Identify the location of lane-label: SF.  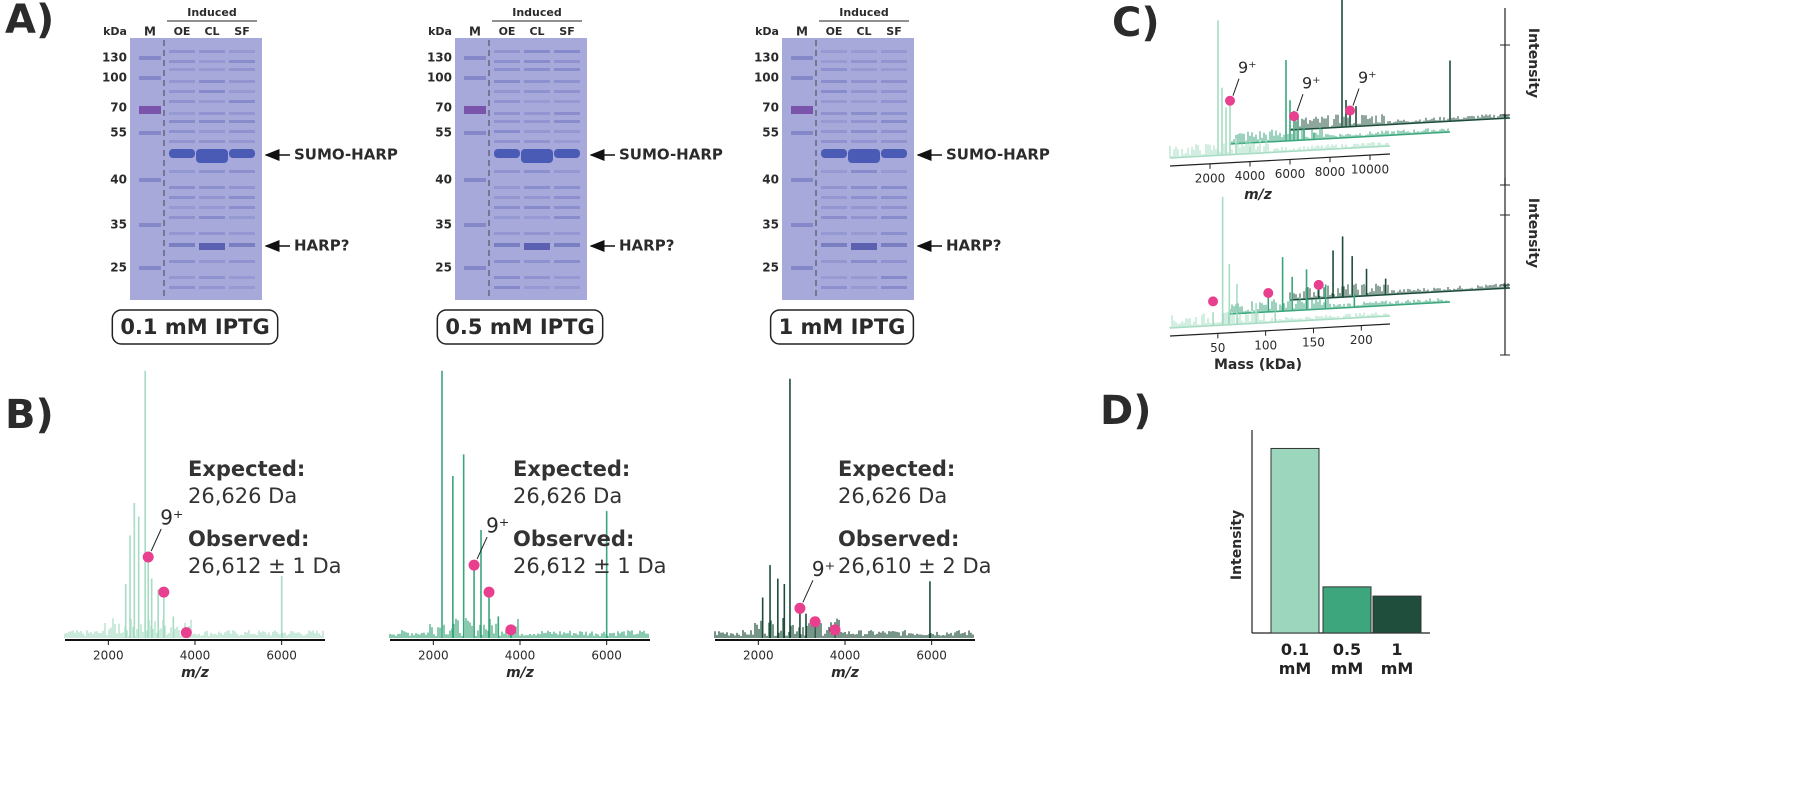
(566, 31).